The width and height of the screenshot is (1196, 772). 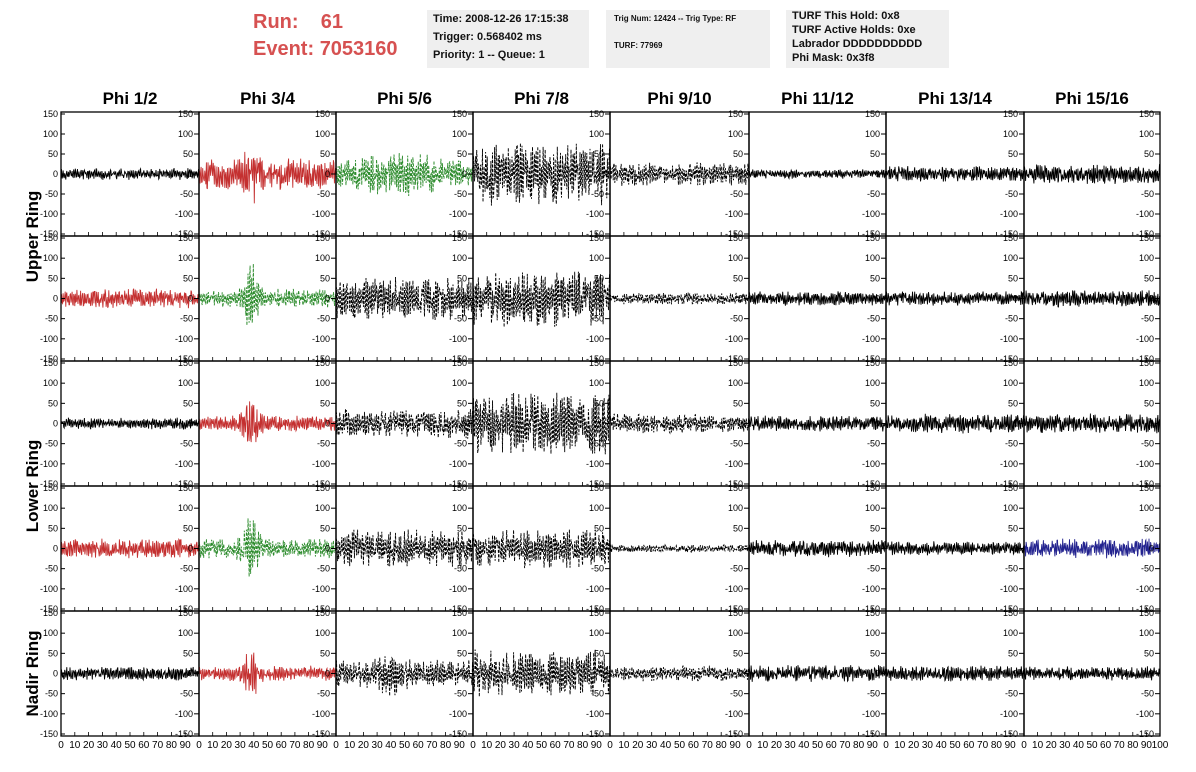 I want to click on row-label: Upper Ring, so click(x=32, y=237).